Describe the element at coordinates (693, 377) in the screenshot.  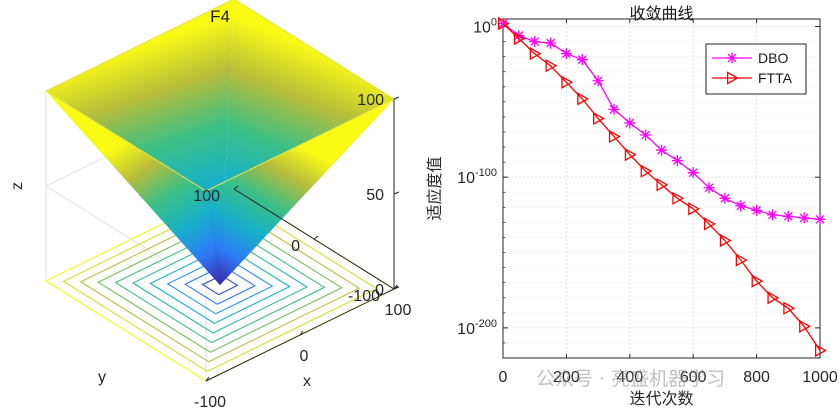
I see `x-tick-label: 600` at that location.